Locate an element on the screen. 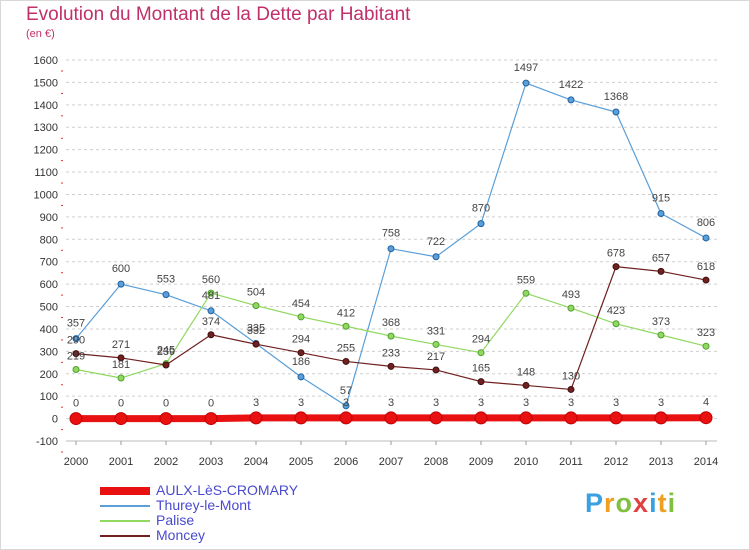 This screenshot has width=750, height=550. proxiti-logo: Proxiti is located at coordinates (630, 503).